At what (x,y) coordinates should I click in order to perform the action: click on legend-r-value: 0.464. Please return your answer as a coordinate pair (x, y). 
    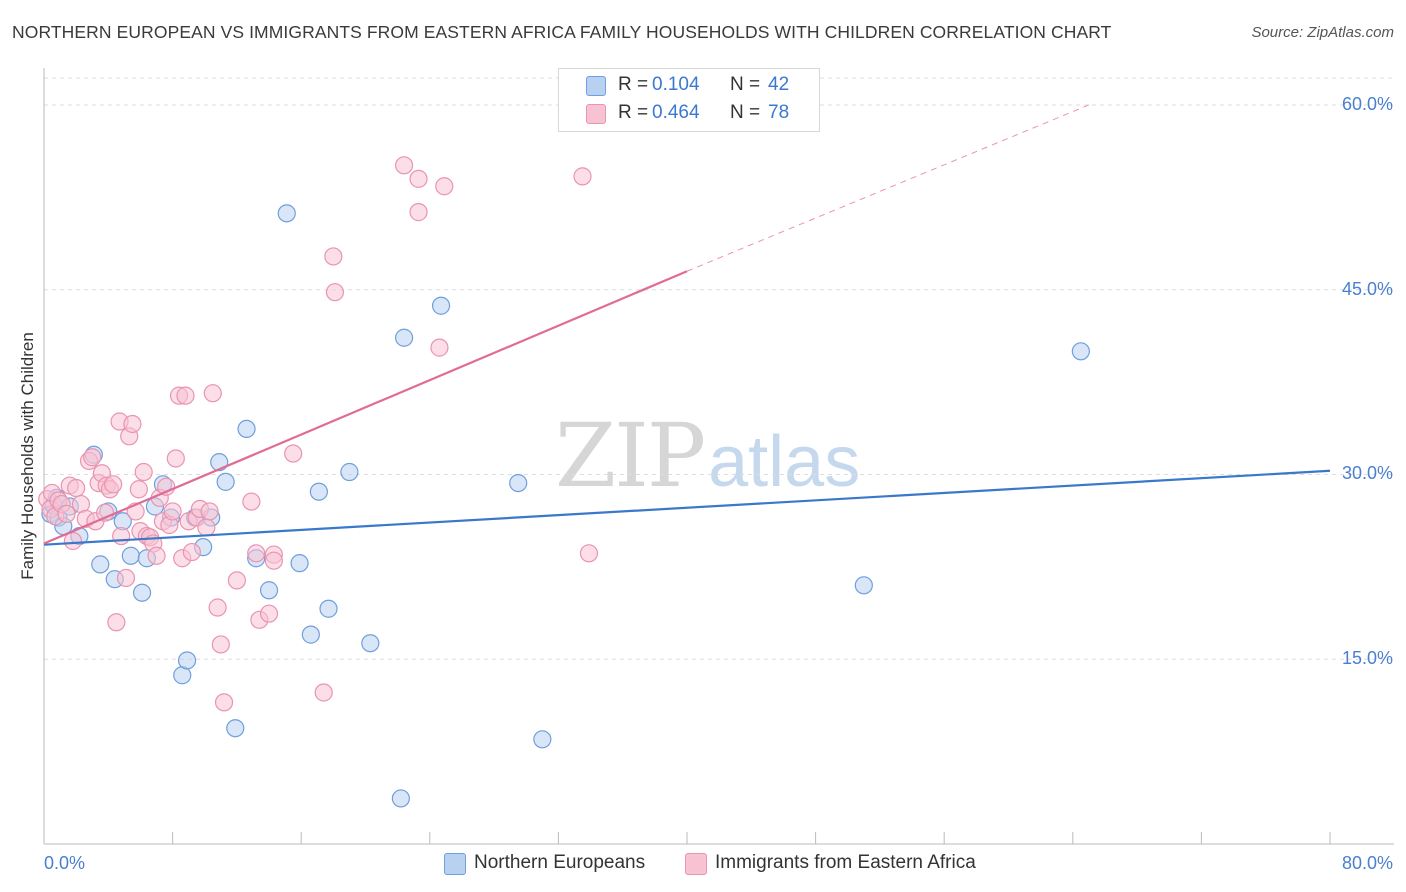
    Looking at the image, I should click on (676, 112).